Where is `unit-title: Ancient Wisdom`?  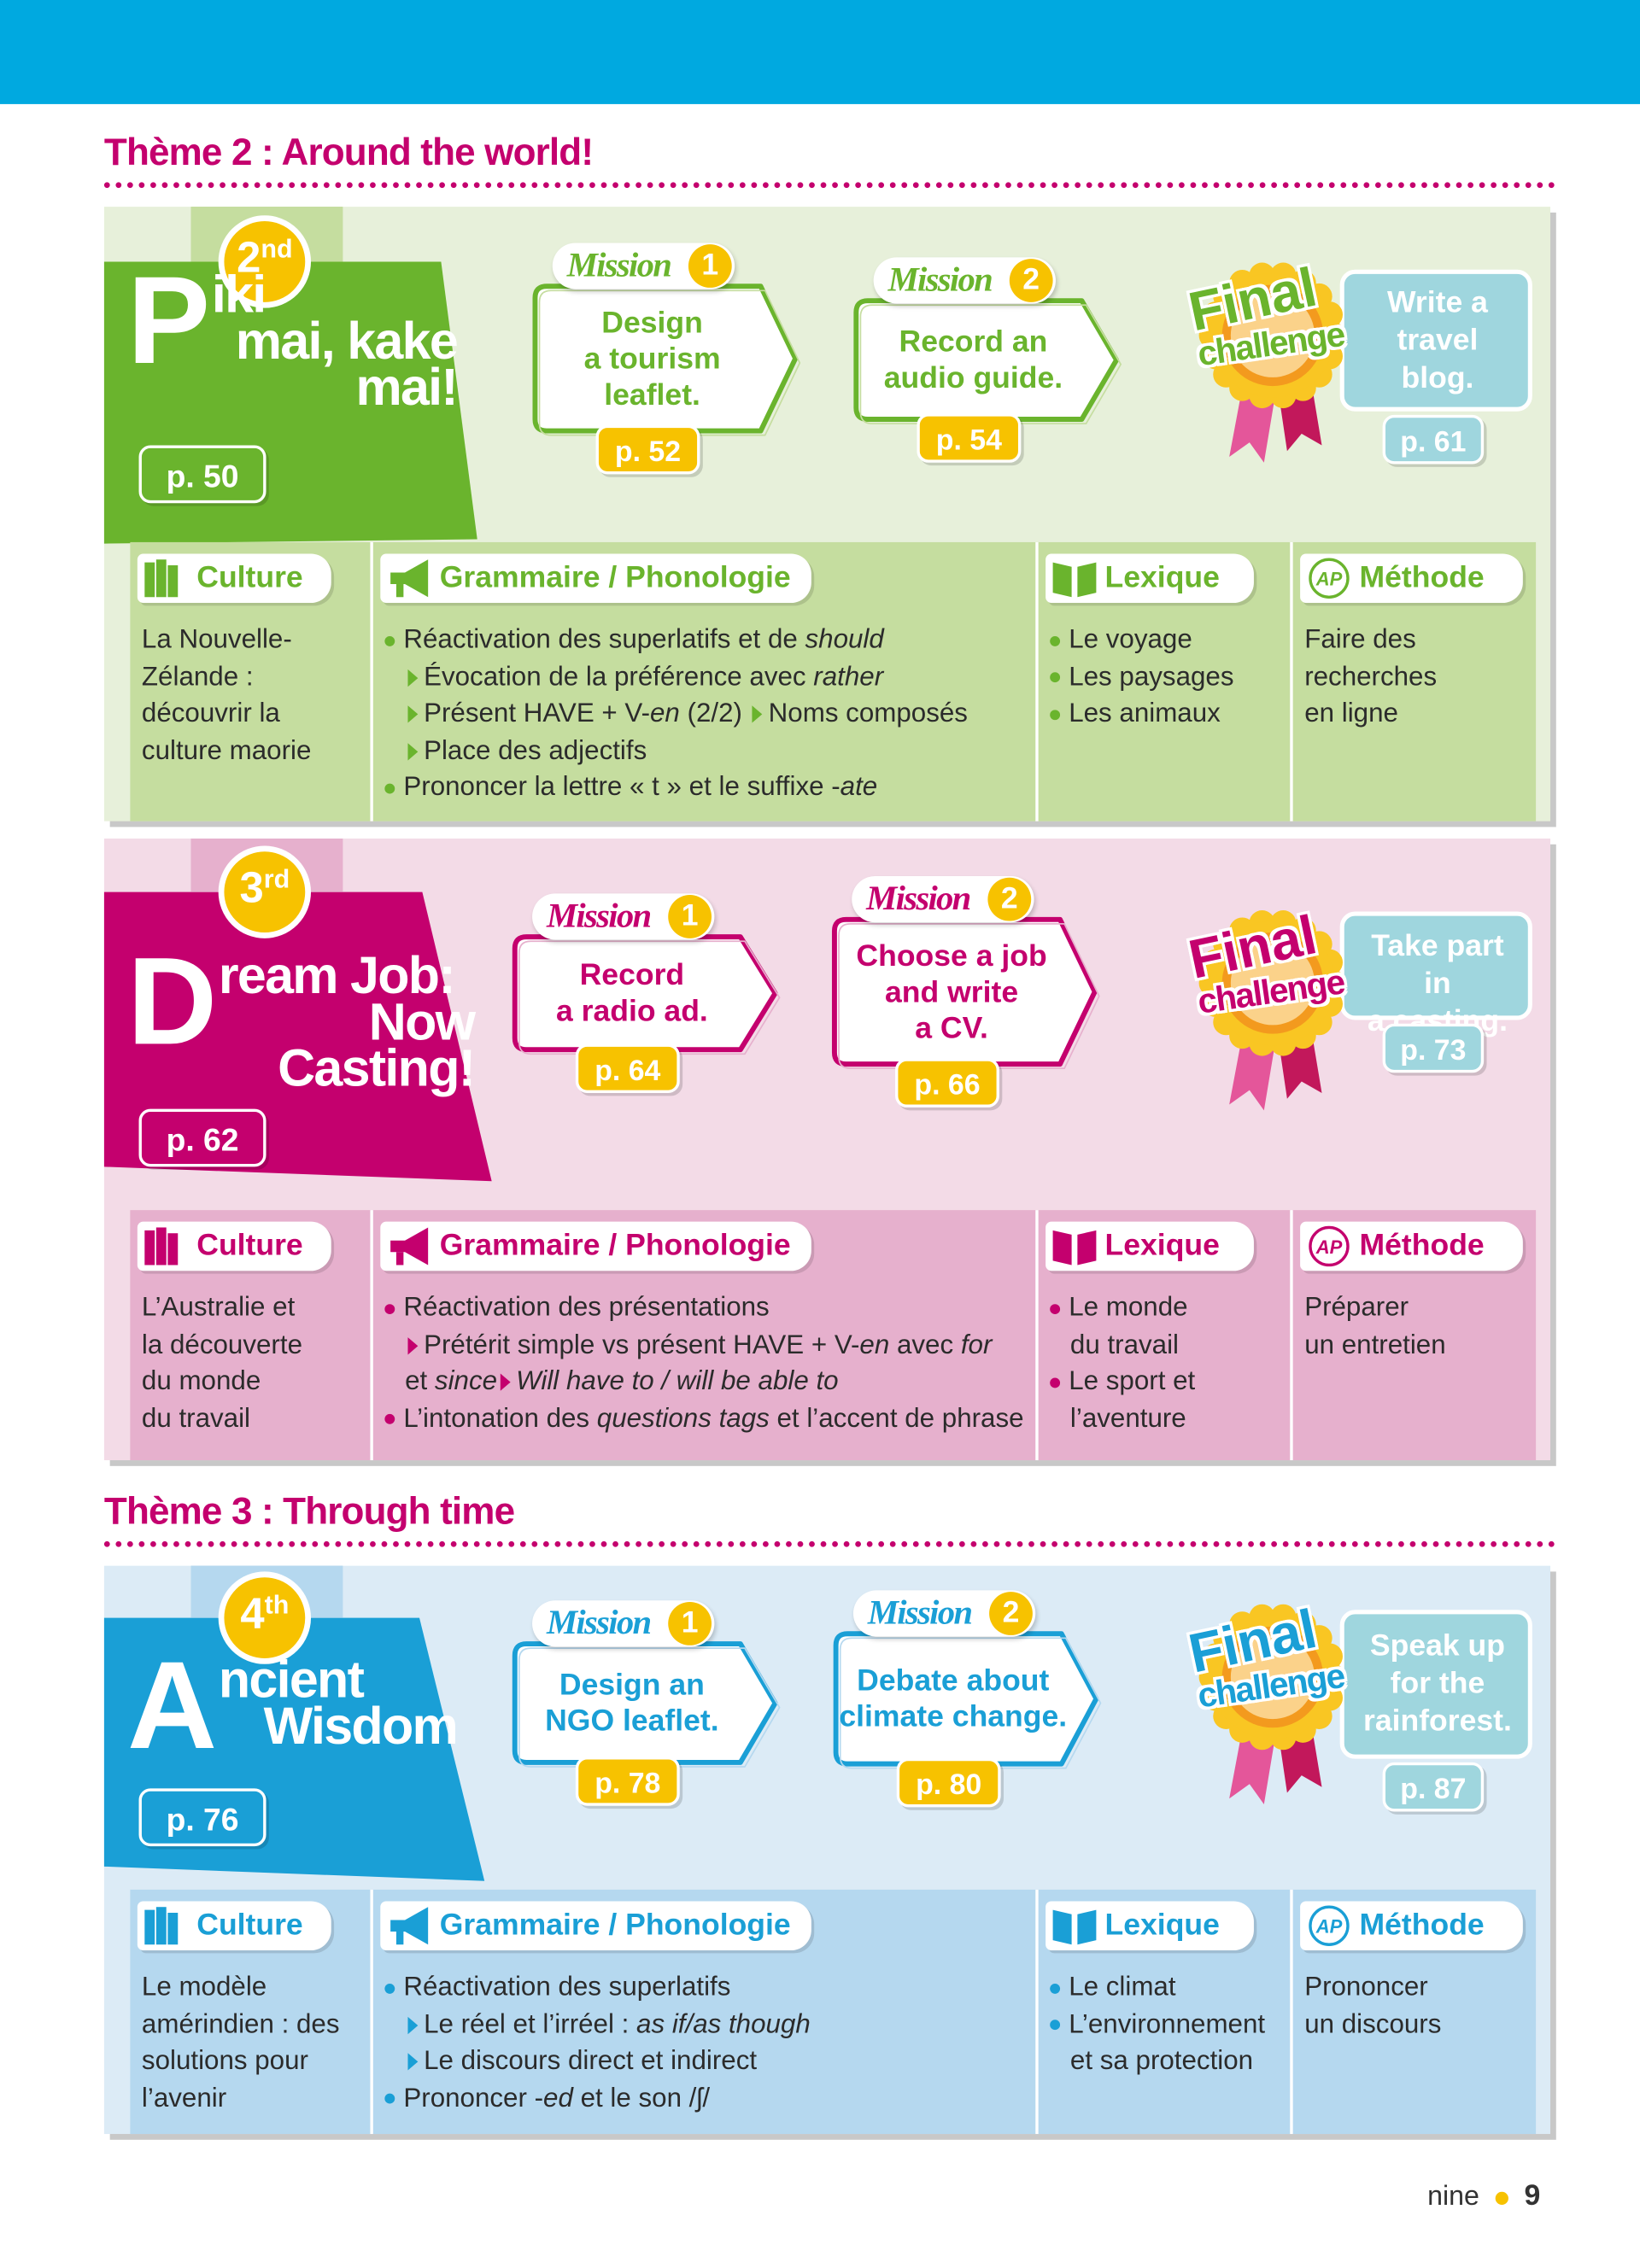 unit-title: Ancient Wisdom is located at coordinates (293, 1706).